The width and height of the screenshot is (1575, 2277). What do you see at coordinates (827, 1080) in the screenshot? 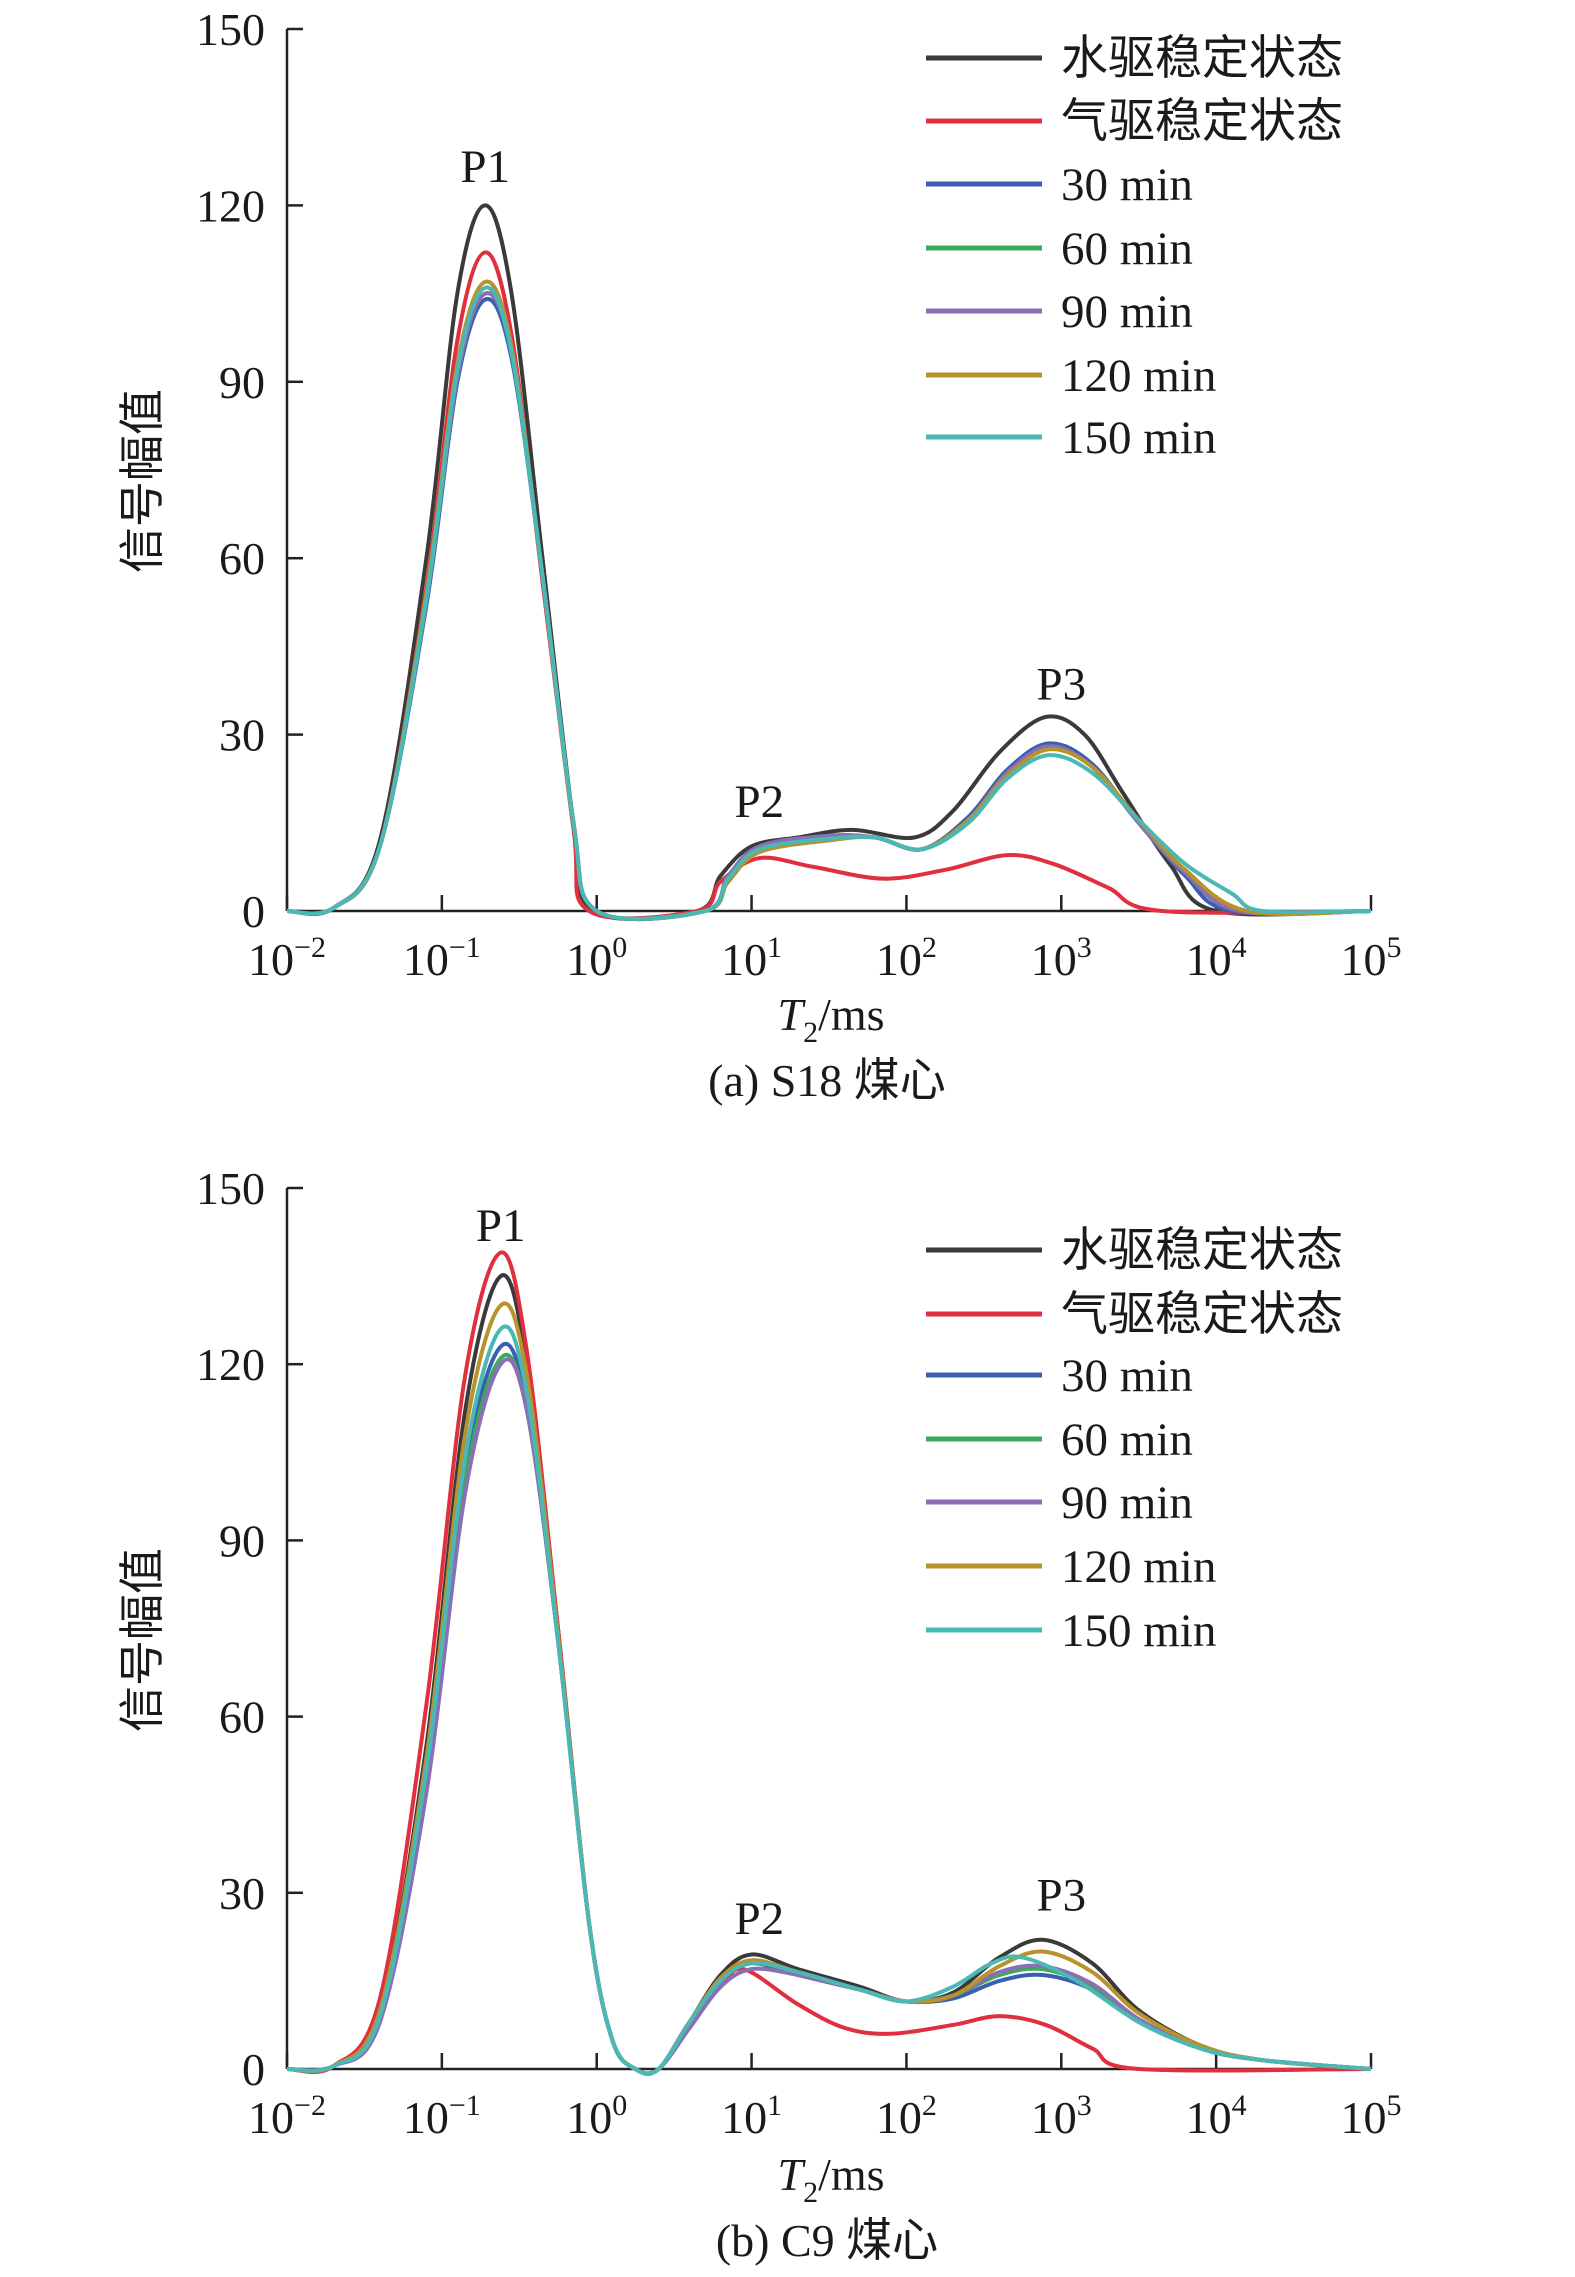
I see `chart-caption: (a) S18 煤心` at bounding box center [827, 1080].